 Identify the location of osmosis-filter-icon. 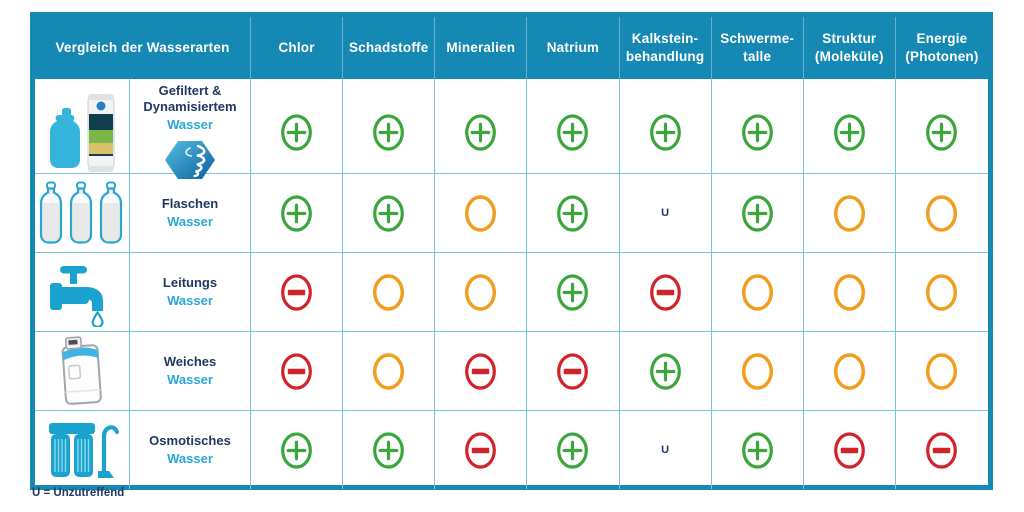
(84, 450).